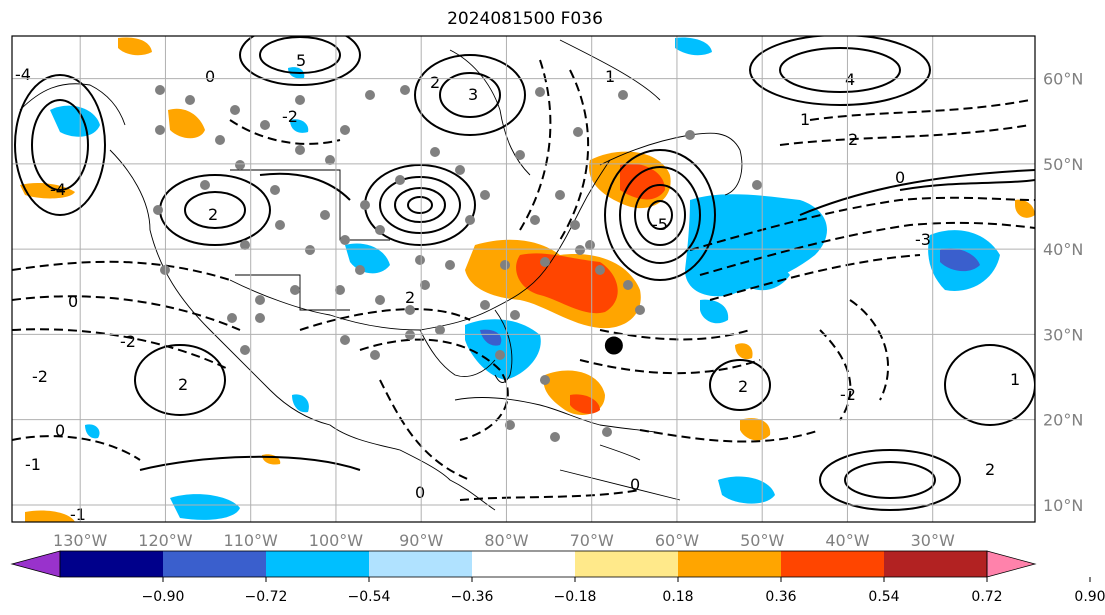  What do you see at coordinates (575, 597) in the screenshot?
I see `colorbar-tick-label: −0.18` at bounding box center [575, 597].